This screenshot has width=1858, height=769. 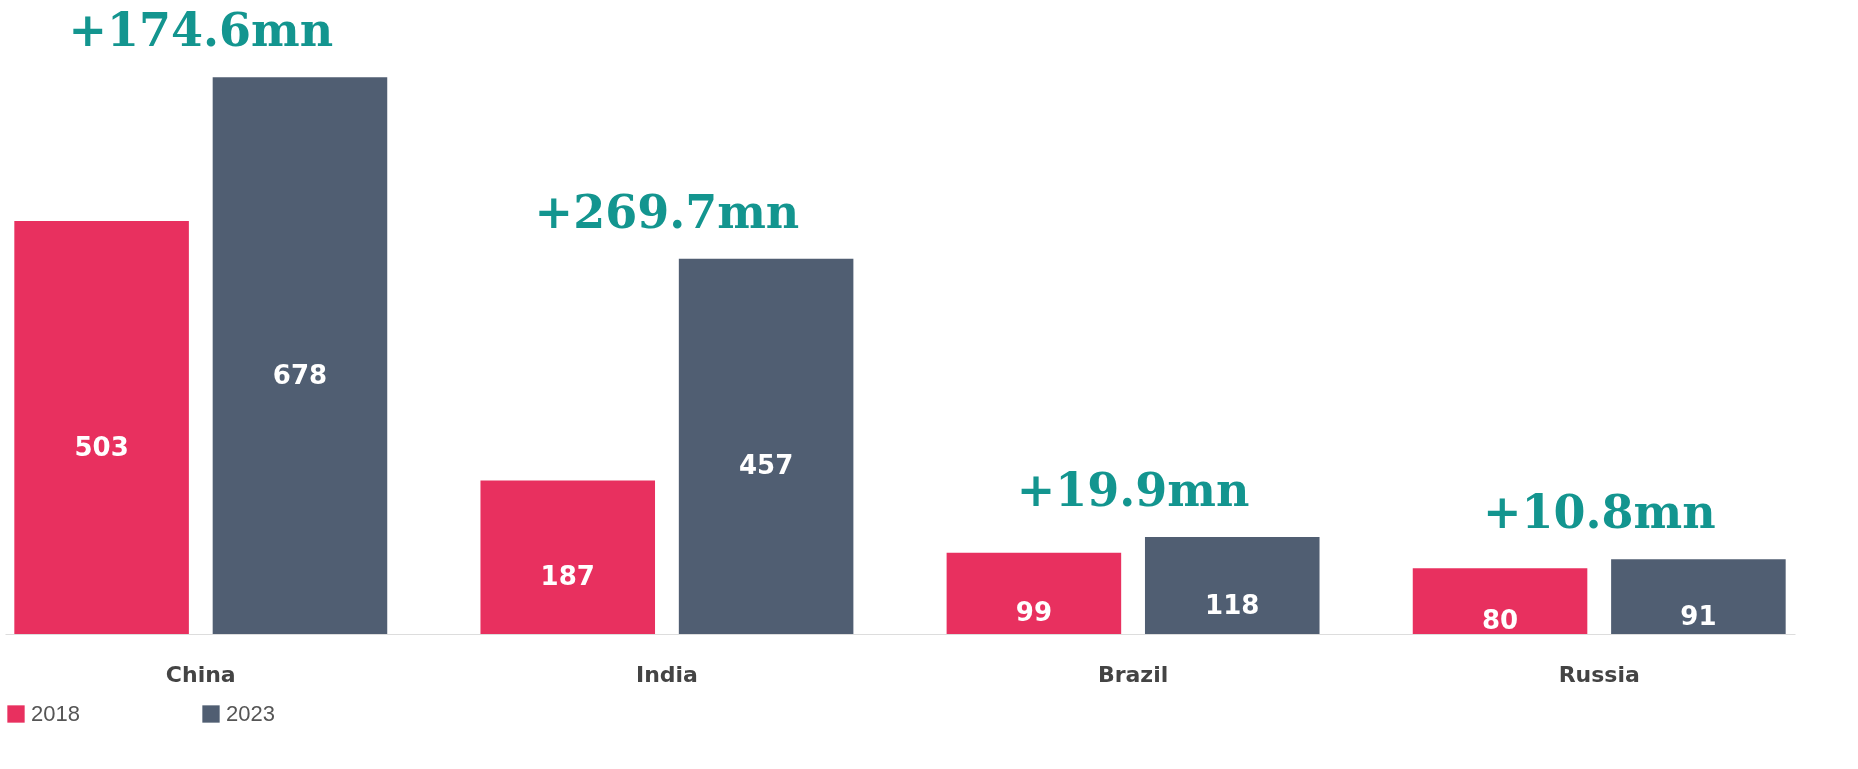 What do you see at coordinates (1599, 674) in the screenshot?
I see `x-tick-label: Russia` at bounding box center [1599, 674].